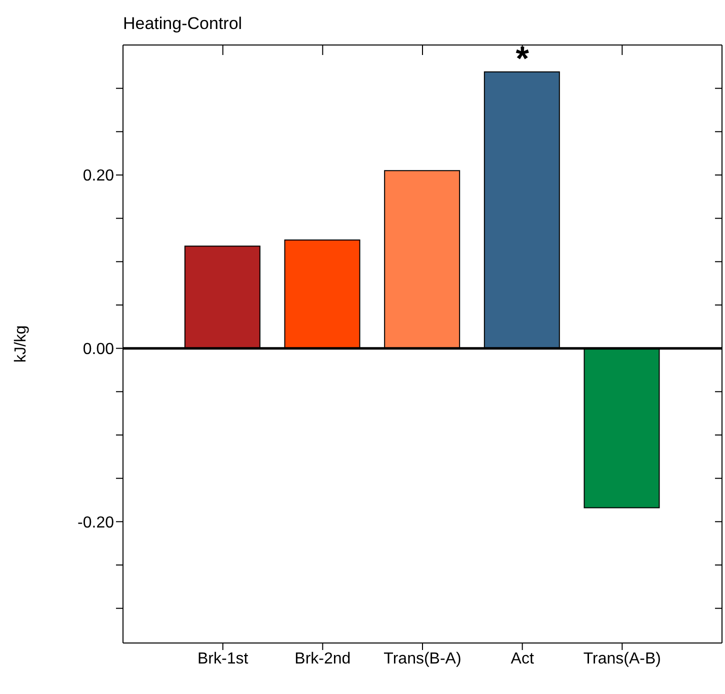 The width and height of the screenshot is (725, 694). What do you see at coordinates (98, 349) in the screenshot?
I see `y-tick-label: 0.00` at bounding box center [98, 349].